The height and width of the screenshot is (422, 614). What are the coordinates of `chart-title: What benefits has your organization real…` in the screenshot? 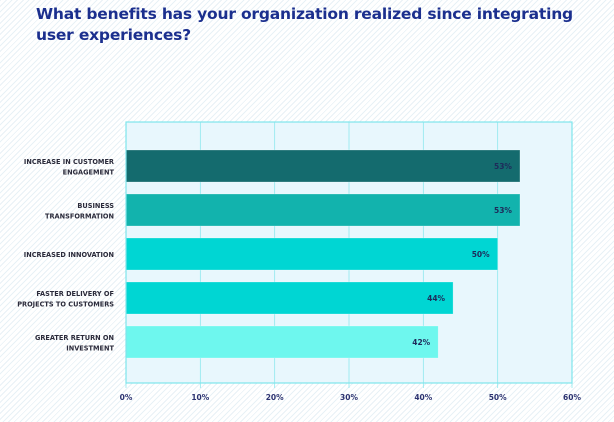 It's located at (304, 24).